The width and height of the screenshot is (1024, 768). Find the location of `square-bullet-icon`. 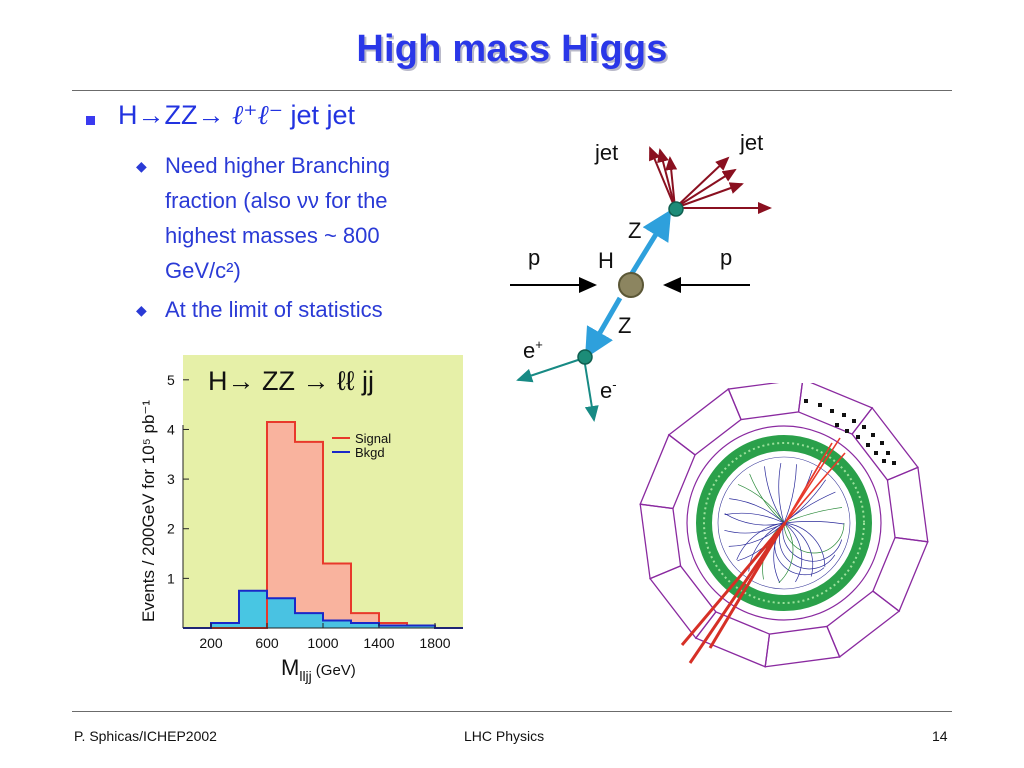

square-bullet-icon is located at coordinates (90, 120).